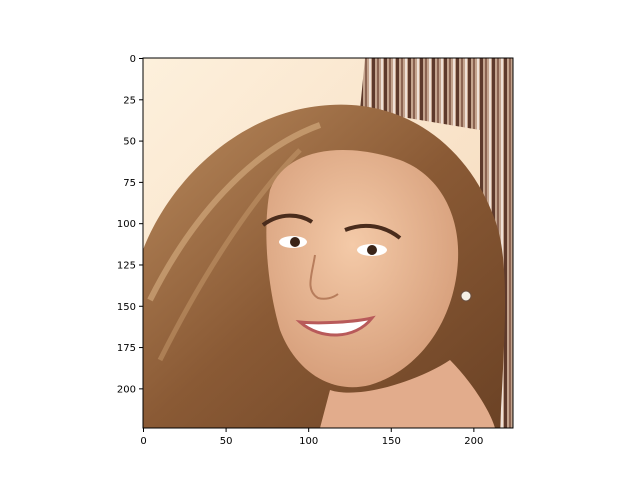  What do you see at coordinates (391, 441) in the screenshot?
I see `x-tick-label: 150` at bounding box center [391, 441].